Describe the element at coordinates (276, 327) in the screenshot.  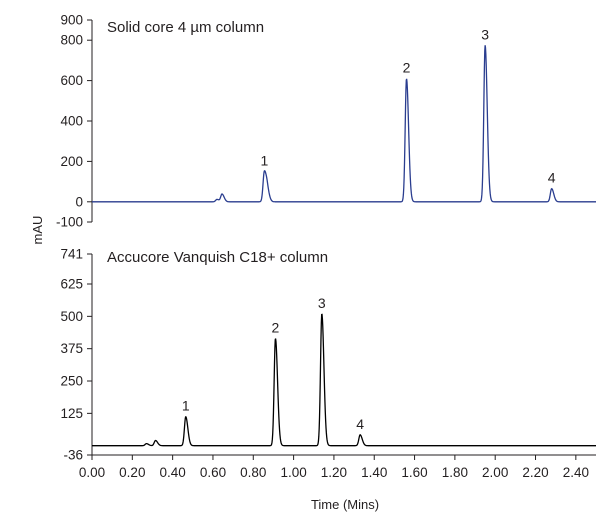
I see `peak-label-1-3: 2` at that location.